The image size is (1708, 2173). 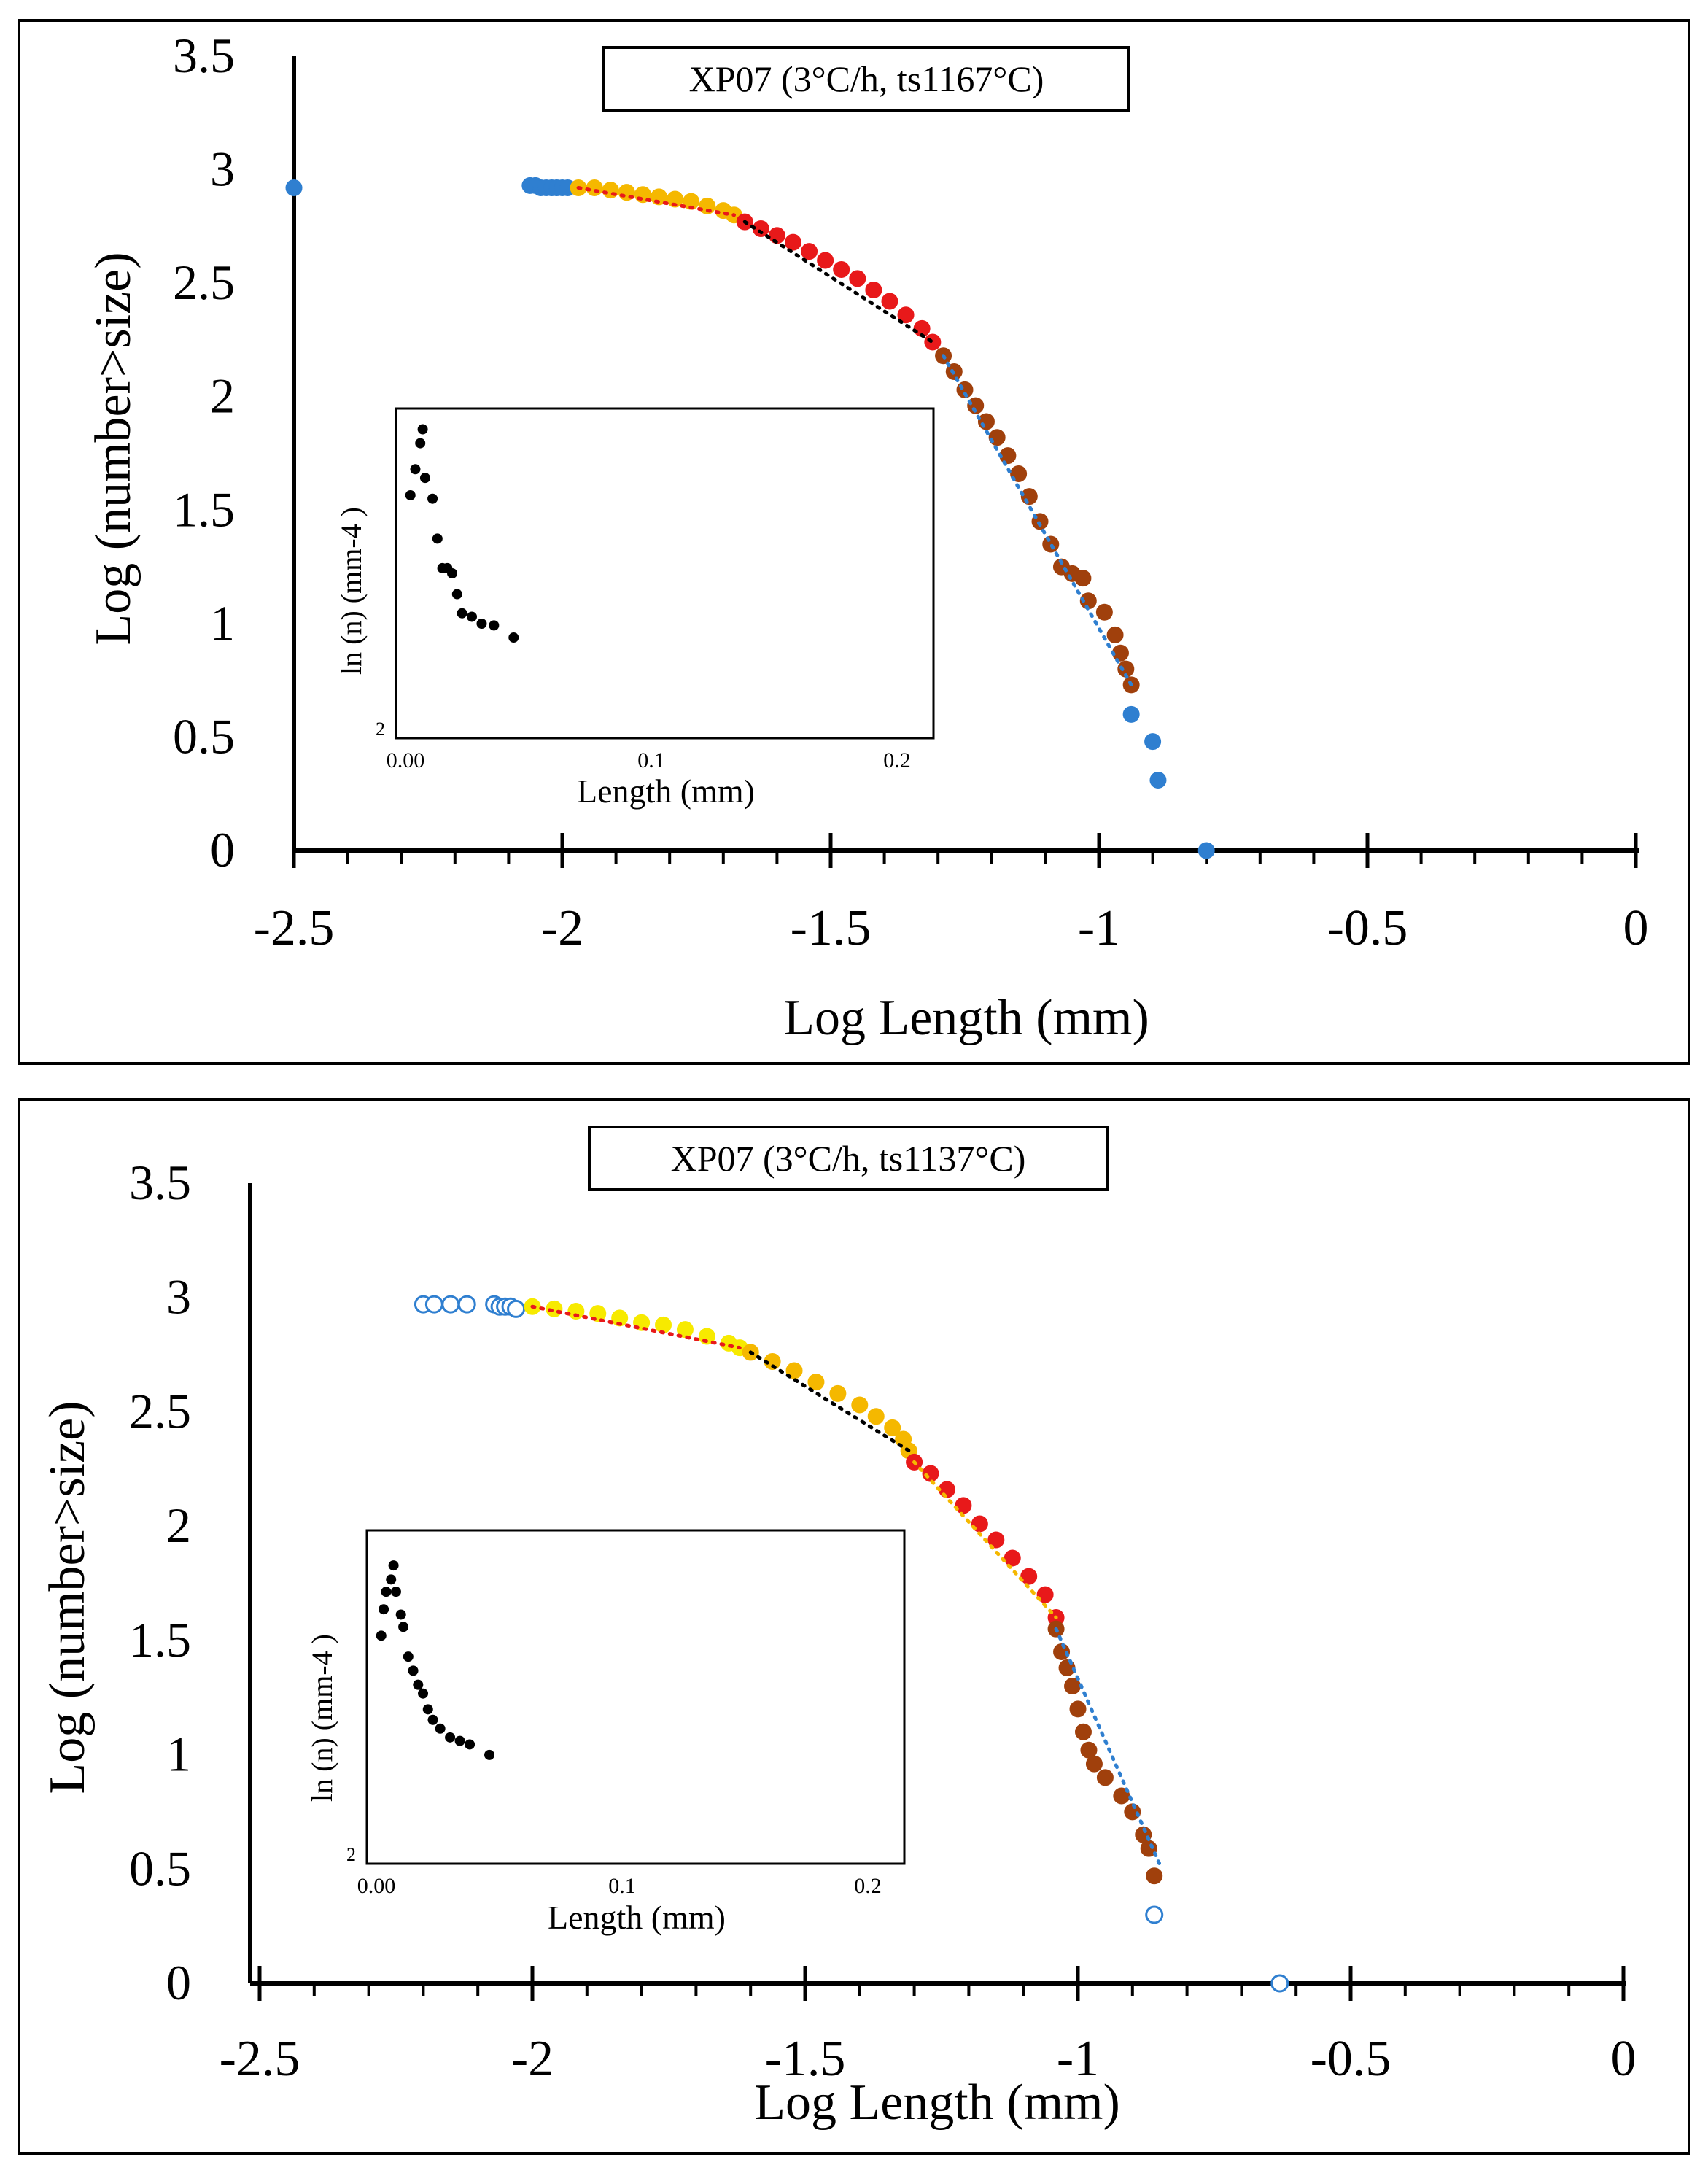 I want to click on inset-frame, so click(x=665, y=573).